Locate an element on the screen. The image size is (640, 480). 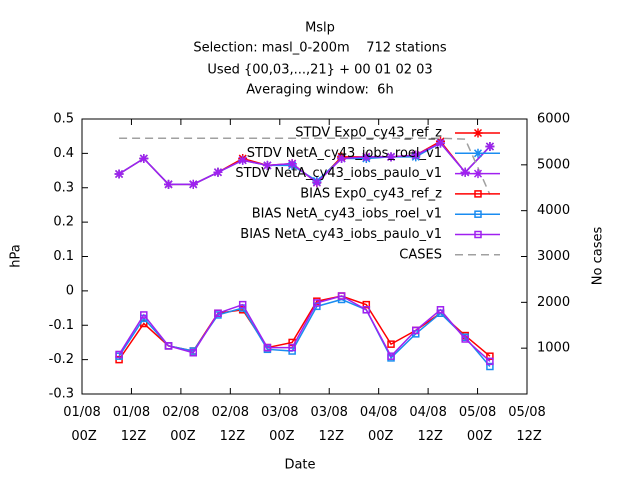
y-tick-label: -0.1 is located at coordinates (61, 325).